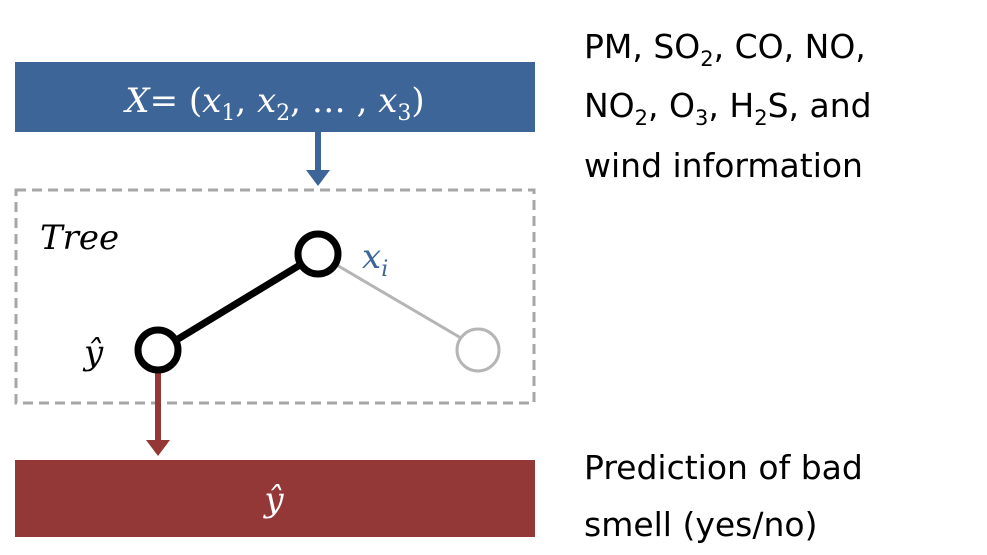  I want to click on leaf-prediction-label: ŷ, so click(93, 353).